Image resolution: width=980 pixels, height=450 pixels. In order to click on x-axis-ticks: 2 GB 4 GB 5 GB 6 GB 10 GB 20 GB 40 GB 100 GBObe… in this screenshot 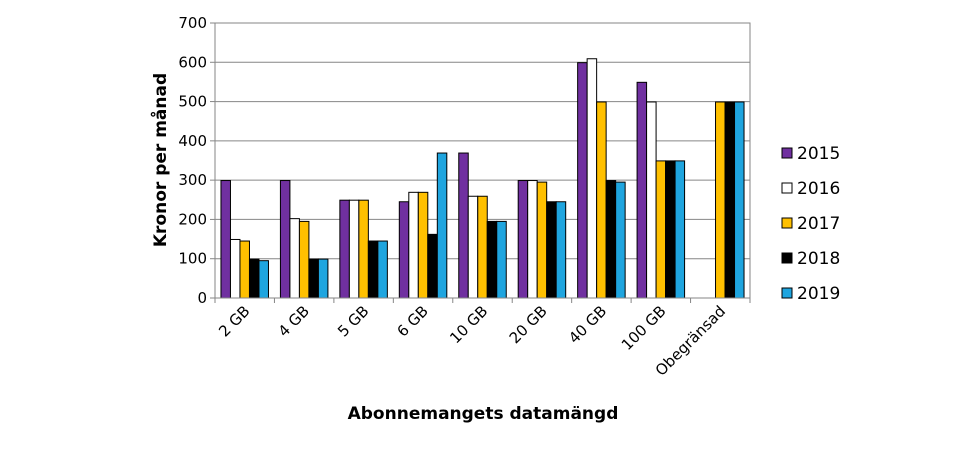, I will do `click(482, 338)`.